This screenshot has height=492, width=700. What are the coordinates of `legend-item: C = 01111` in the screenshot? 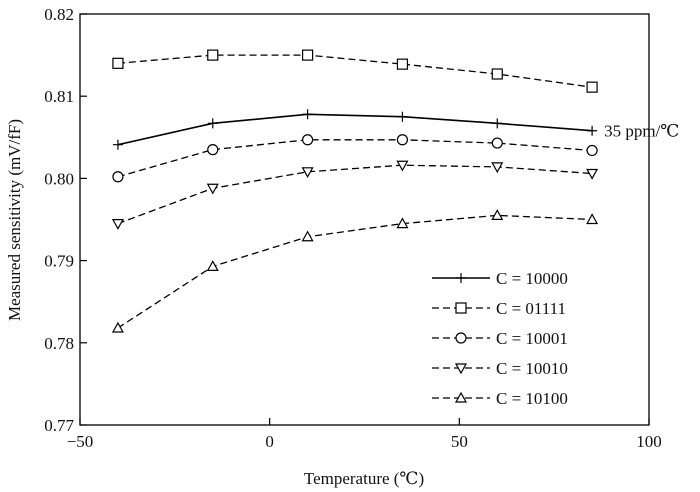 It's located at (499, 308).